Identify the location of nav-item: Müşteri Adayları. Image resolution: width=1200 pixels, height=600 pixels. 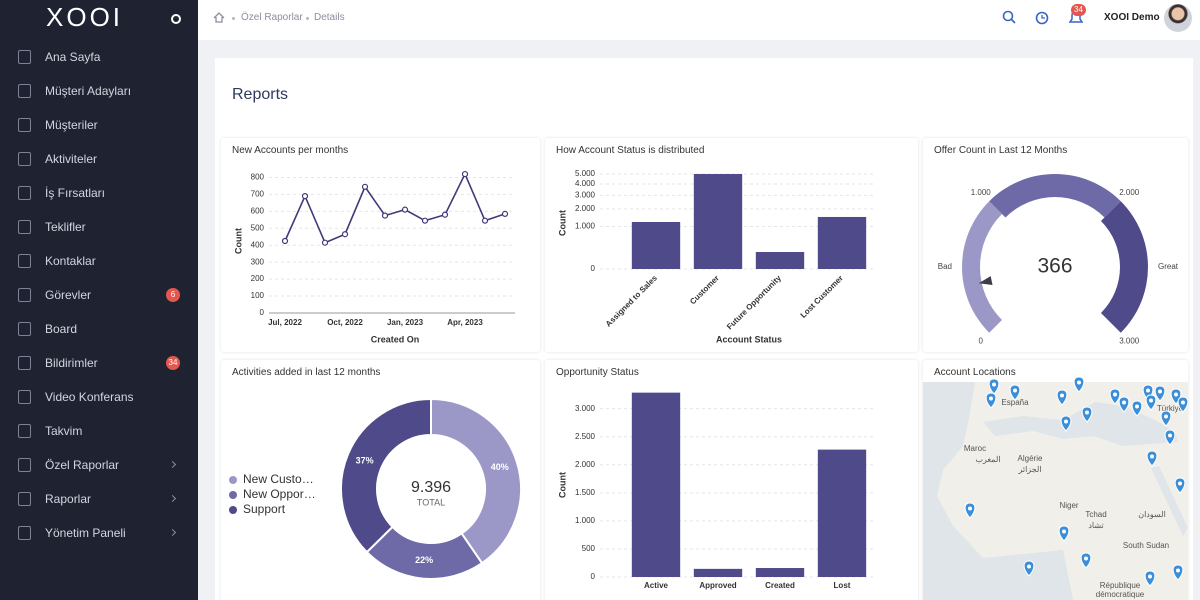
(99, 91).